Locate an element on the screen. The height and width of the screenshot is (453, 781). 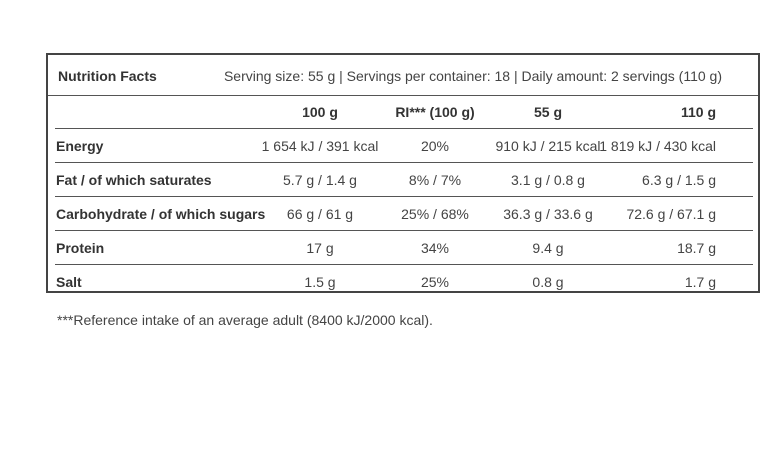
cell-55g: 910 kJ / 215 kcal is located at coordinates (548, 146).